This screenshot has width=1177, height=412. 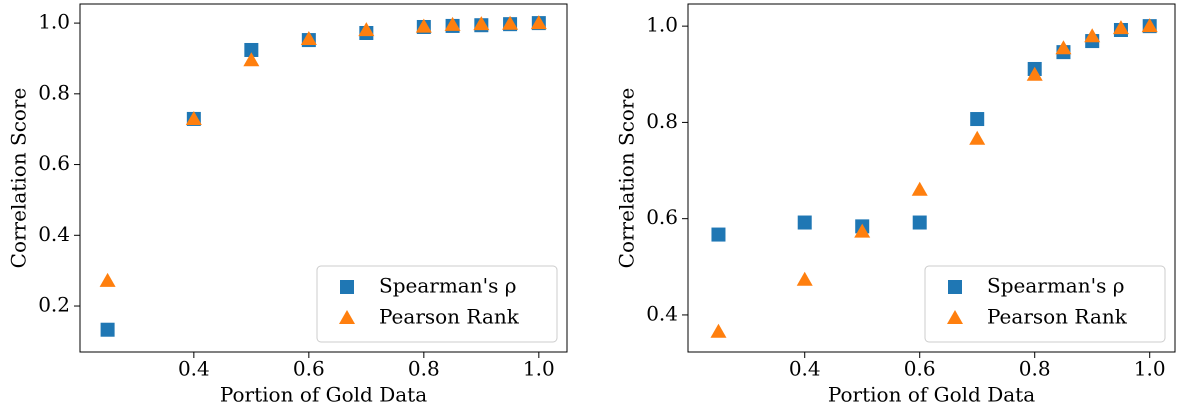 I want to click on y-tick-label: 0.2, so click(x=54, y=305).